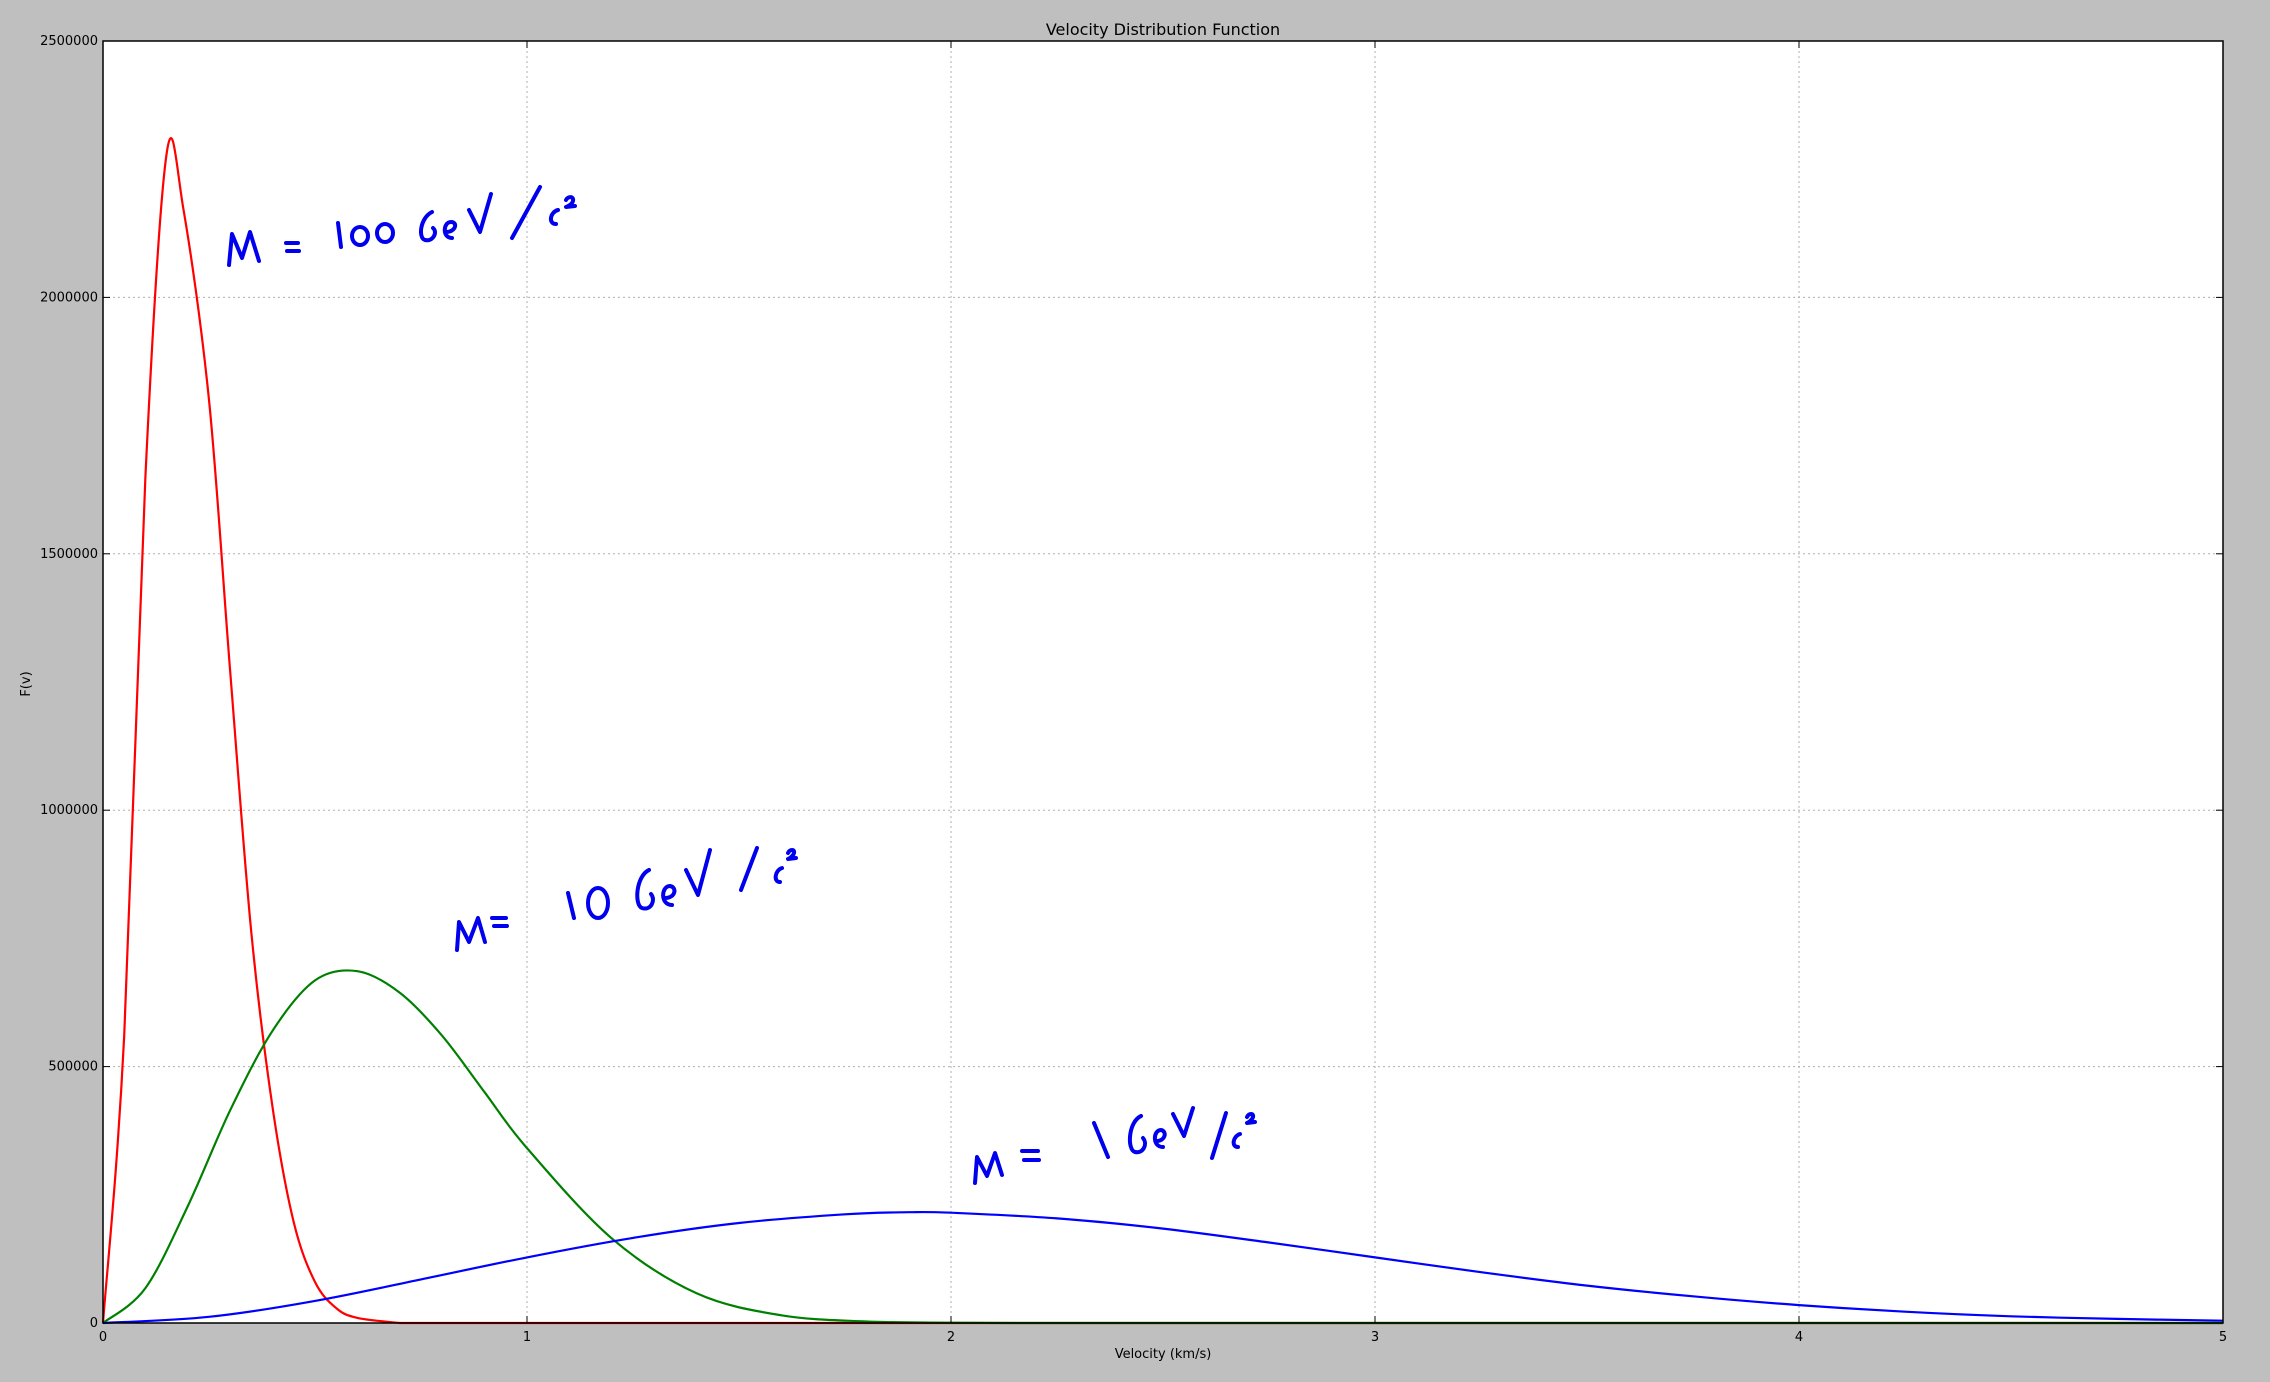  Describe the element at coordinates (69, 41) in the screenshot. I see `y-tick-label: 2500000` at that location.